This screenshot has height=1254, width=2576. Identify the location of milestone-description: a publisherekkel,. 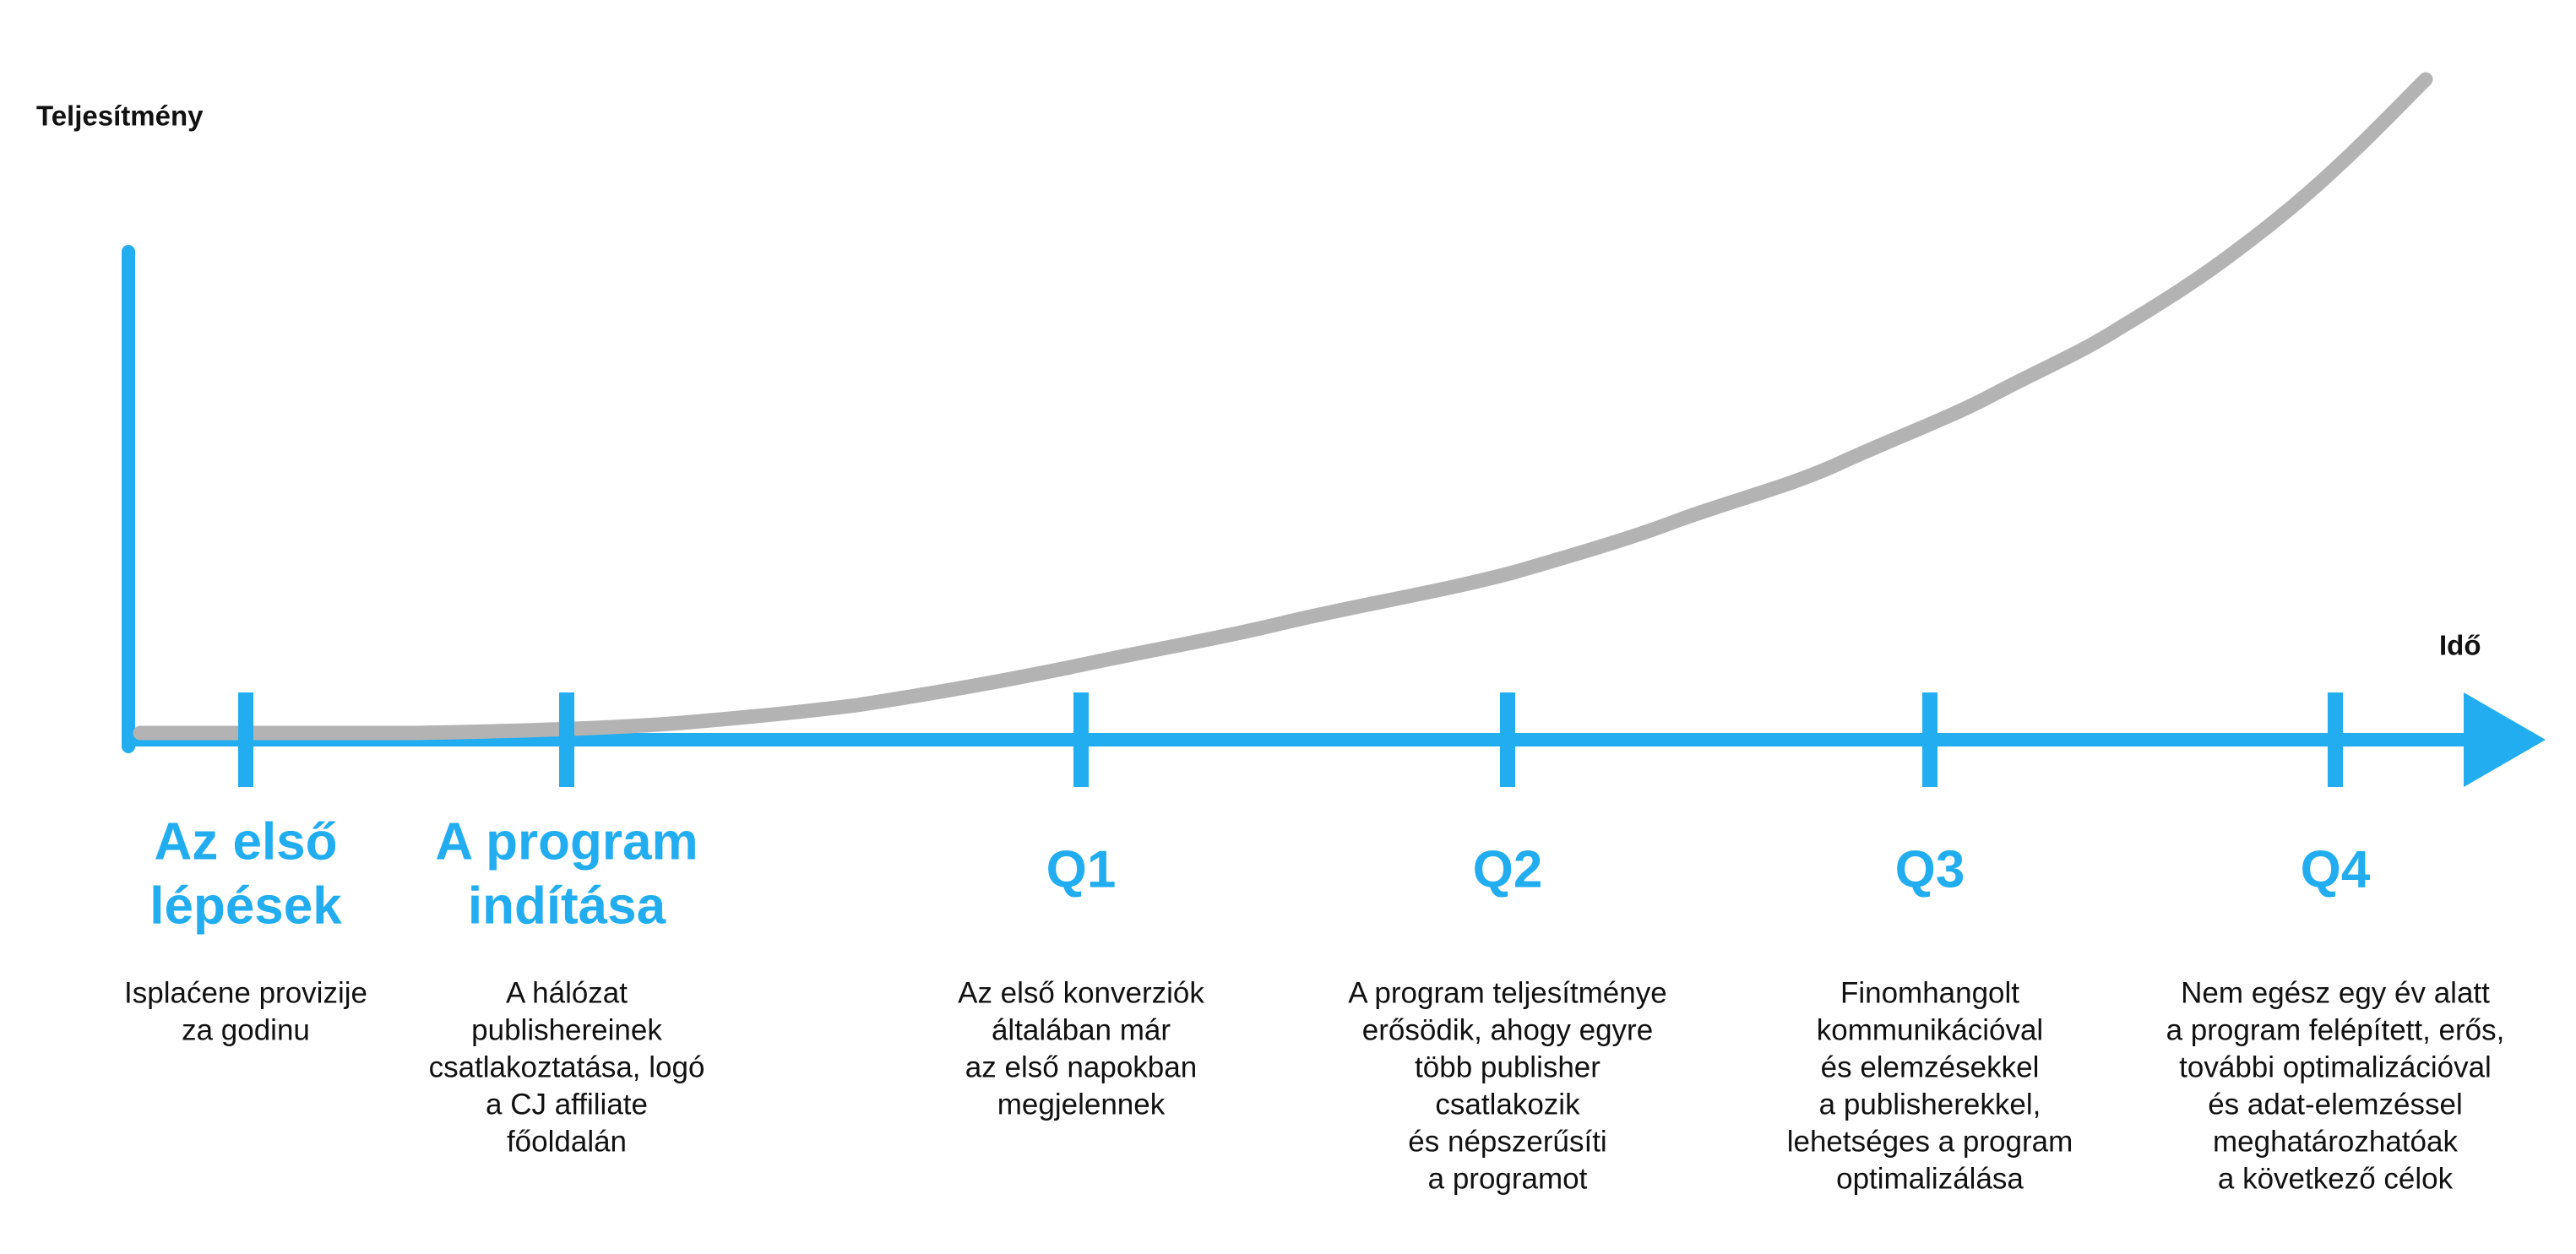
(1930, 1104).